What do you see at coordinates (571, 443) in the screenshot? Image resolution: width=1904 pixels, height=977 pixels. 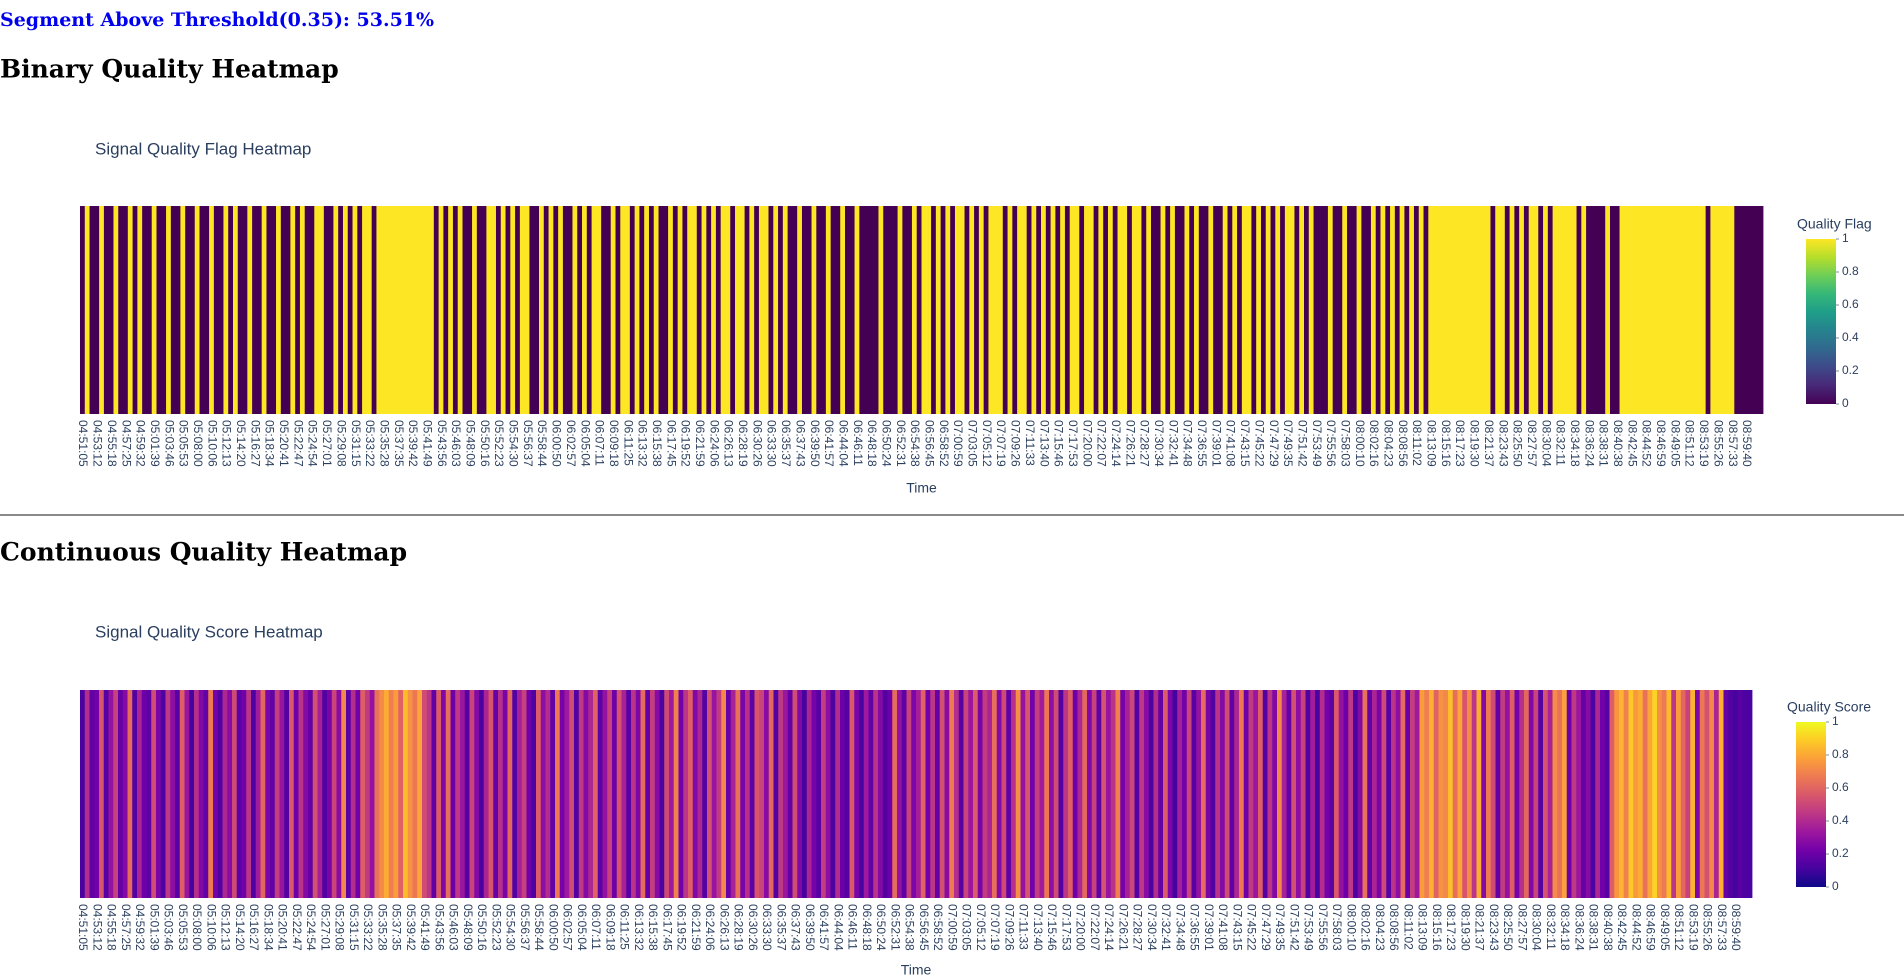 I see `x-tick-label: 06:02:57` at bounding box center [571, 443].